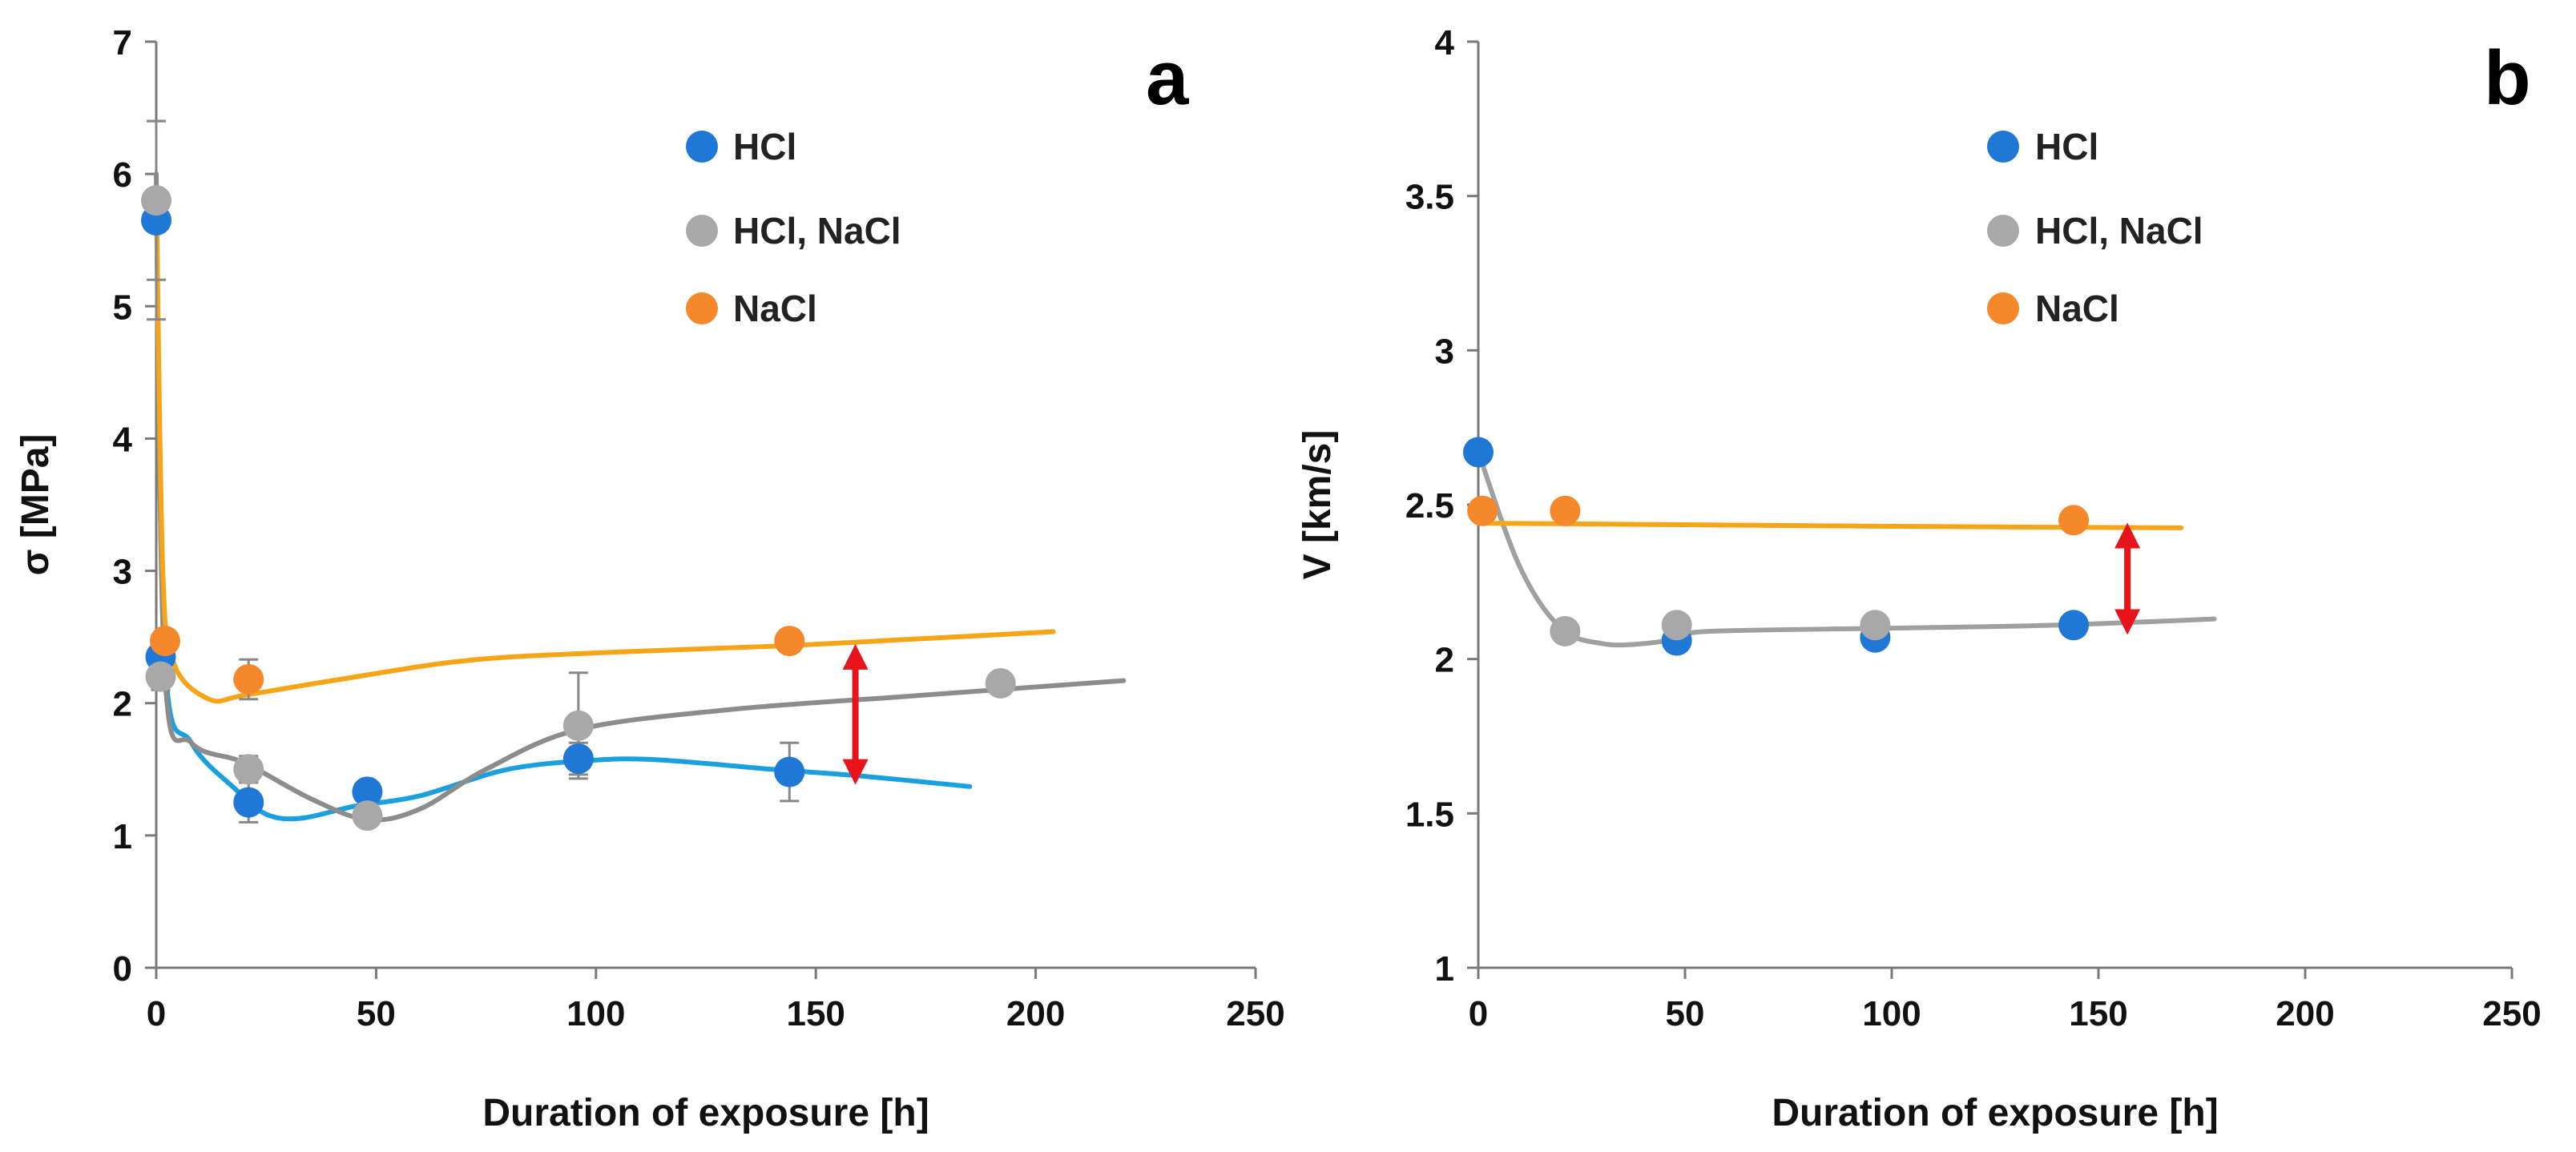 The width and height of the screenshot is (2576, 1152). I want to click on panel-a-x-tick-label: 50, so click(376, 1013).